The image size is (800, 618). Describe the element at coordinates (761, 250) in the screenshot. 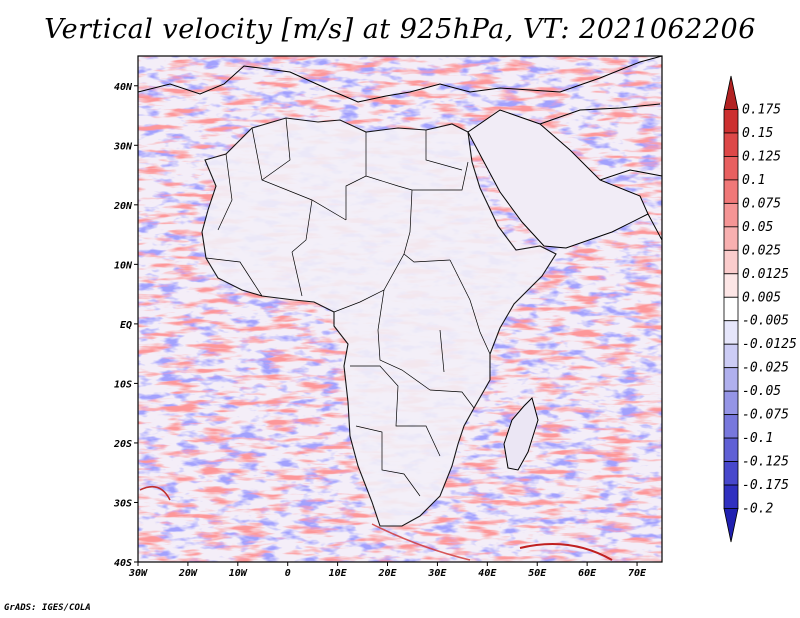

I see `colorbar-level-label: 0.025` at that location.